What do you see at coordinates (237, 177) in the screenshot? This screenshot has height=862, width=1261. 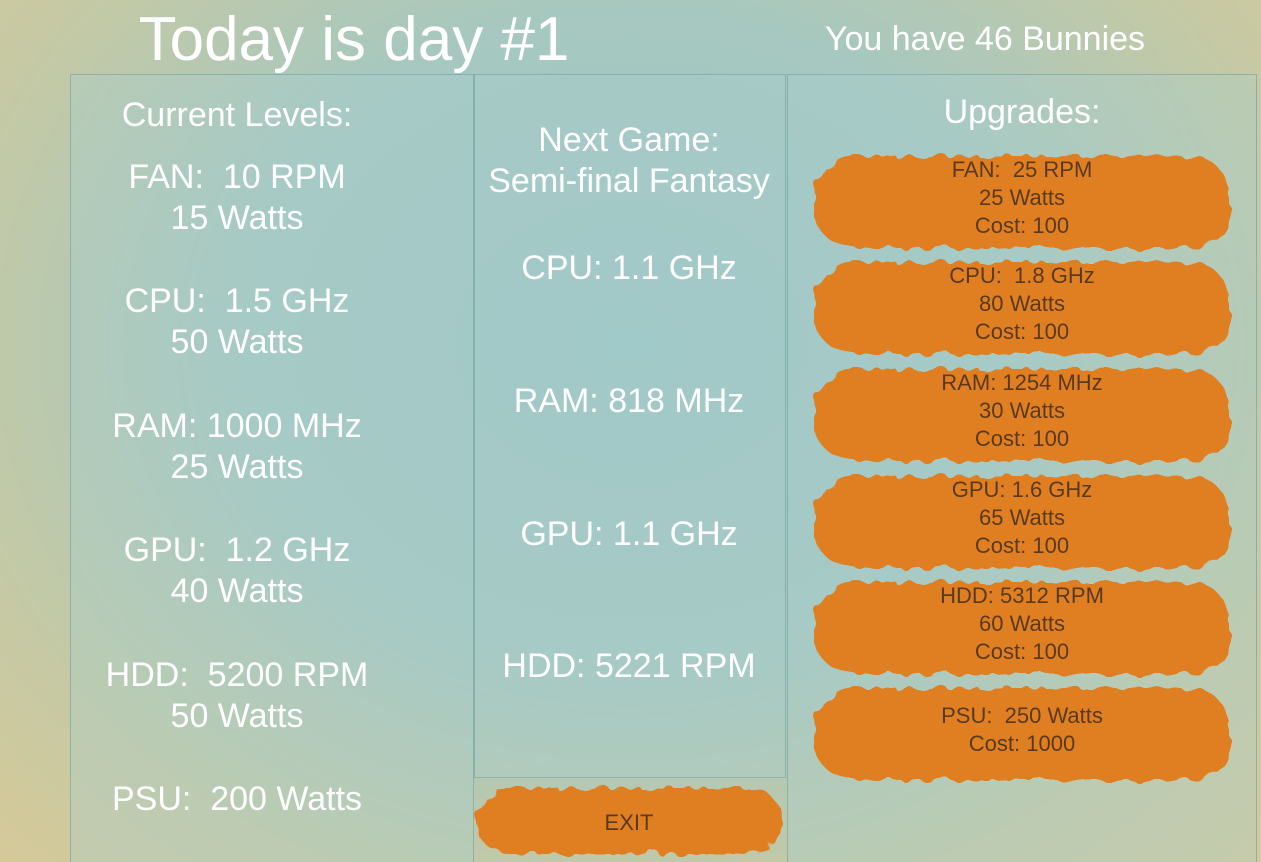 I see `level-line: FAN: 10 RPM` at bounding box center [237, 177].